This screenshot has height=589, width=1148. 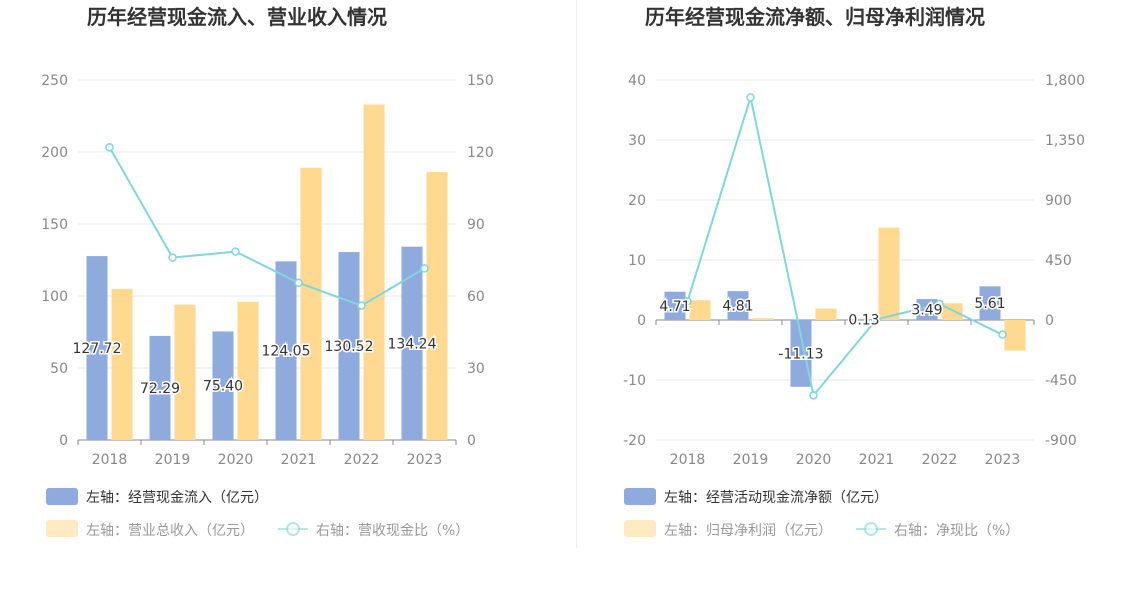 I want to click on bar-data-label: 75.40, so click(x=223, y=387).